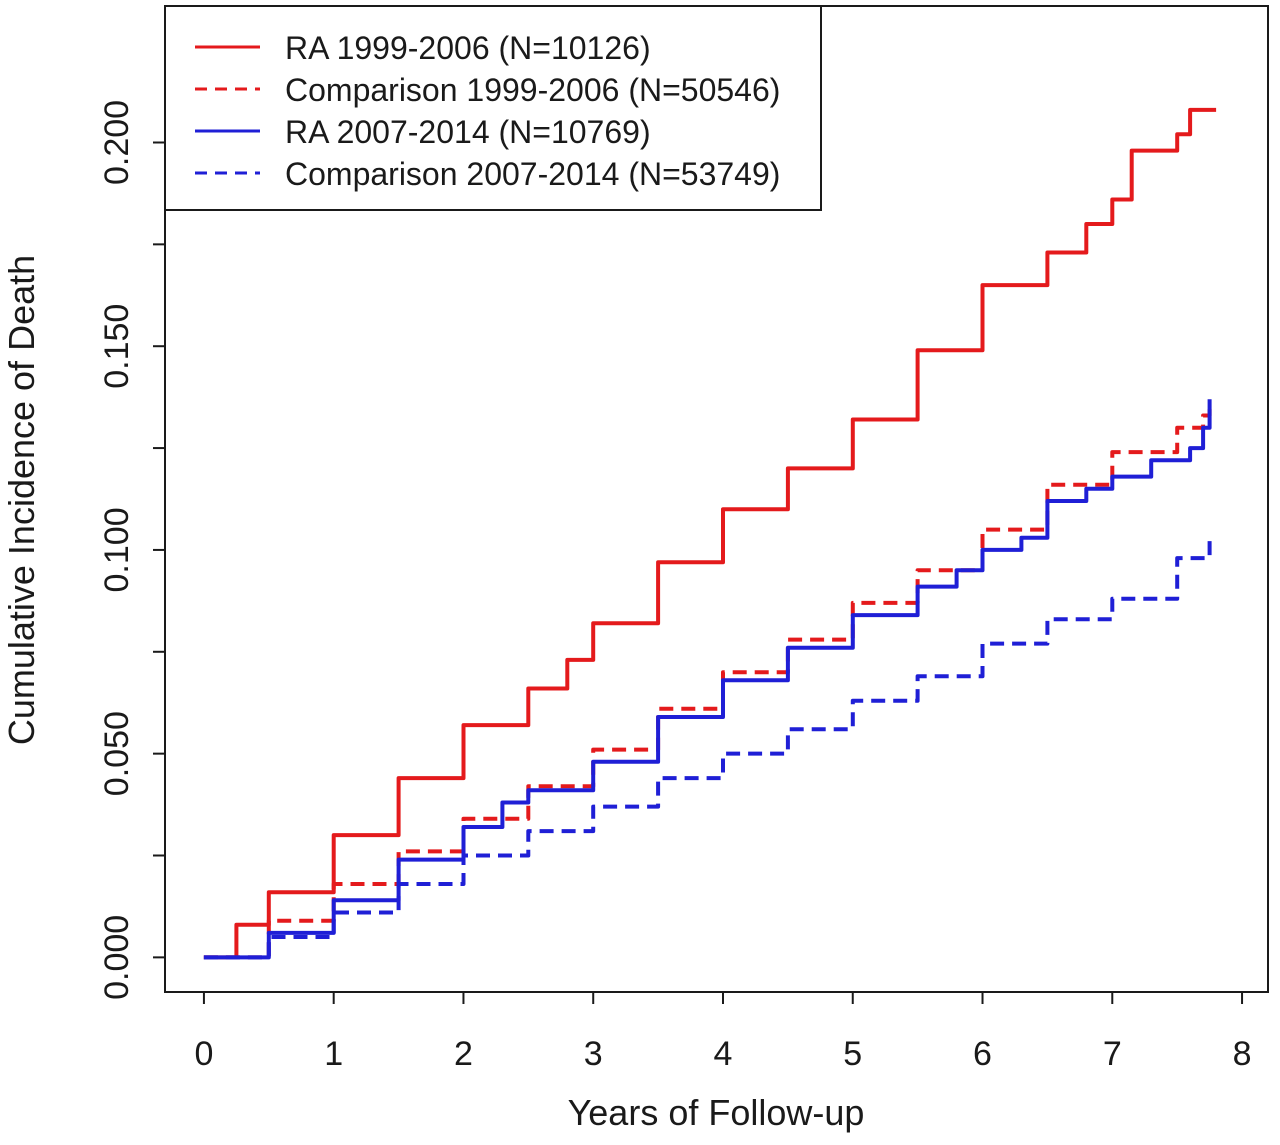  I want to click on x-tick-label: 4, so click(723, 1054).